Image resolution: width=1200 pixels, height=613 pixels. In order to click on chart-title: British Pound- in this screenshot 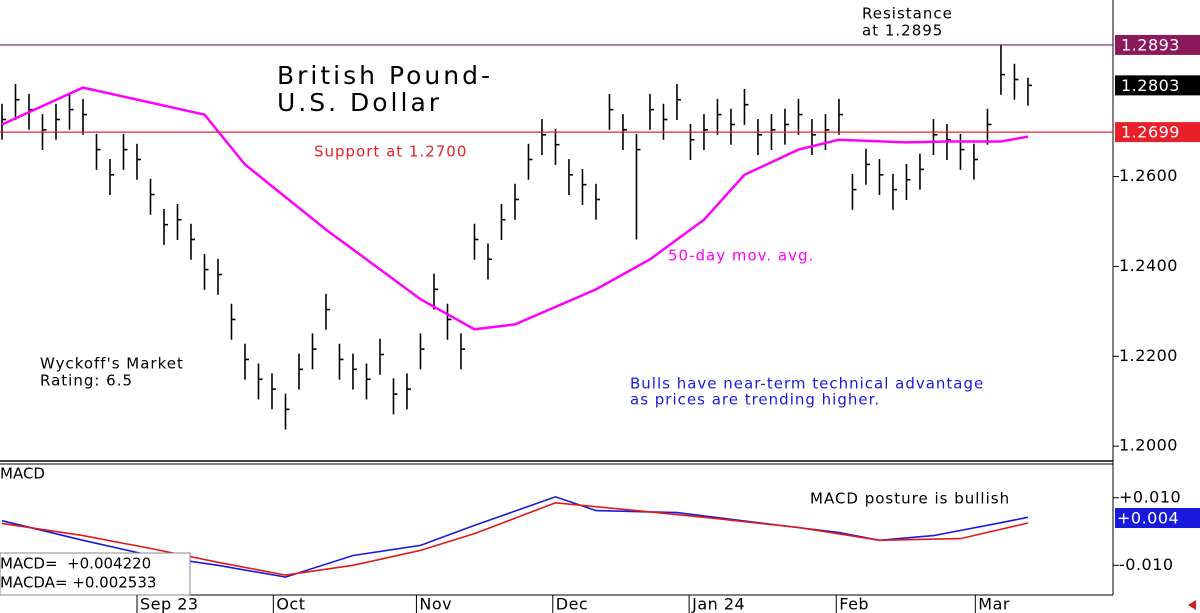, I will do `click(385, 75)`.